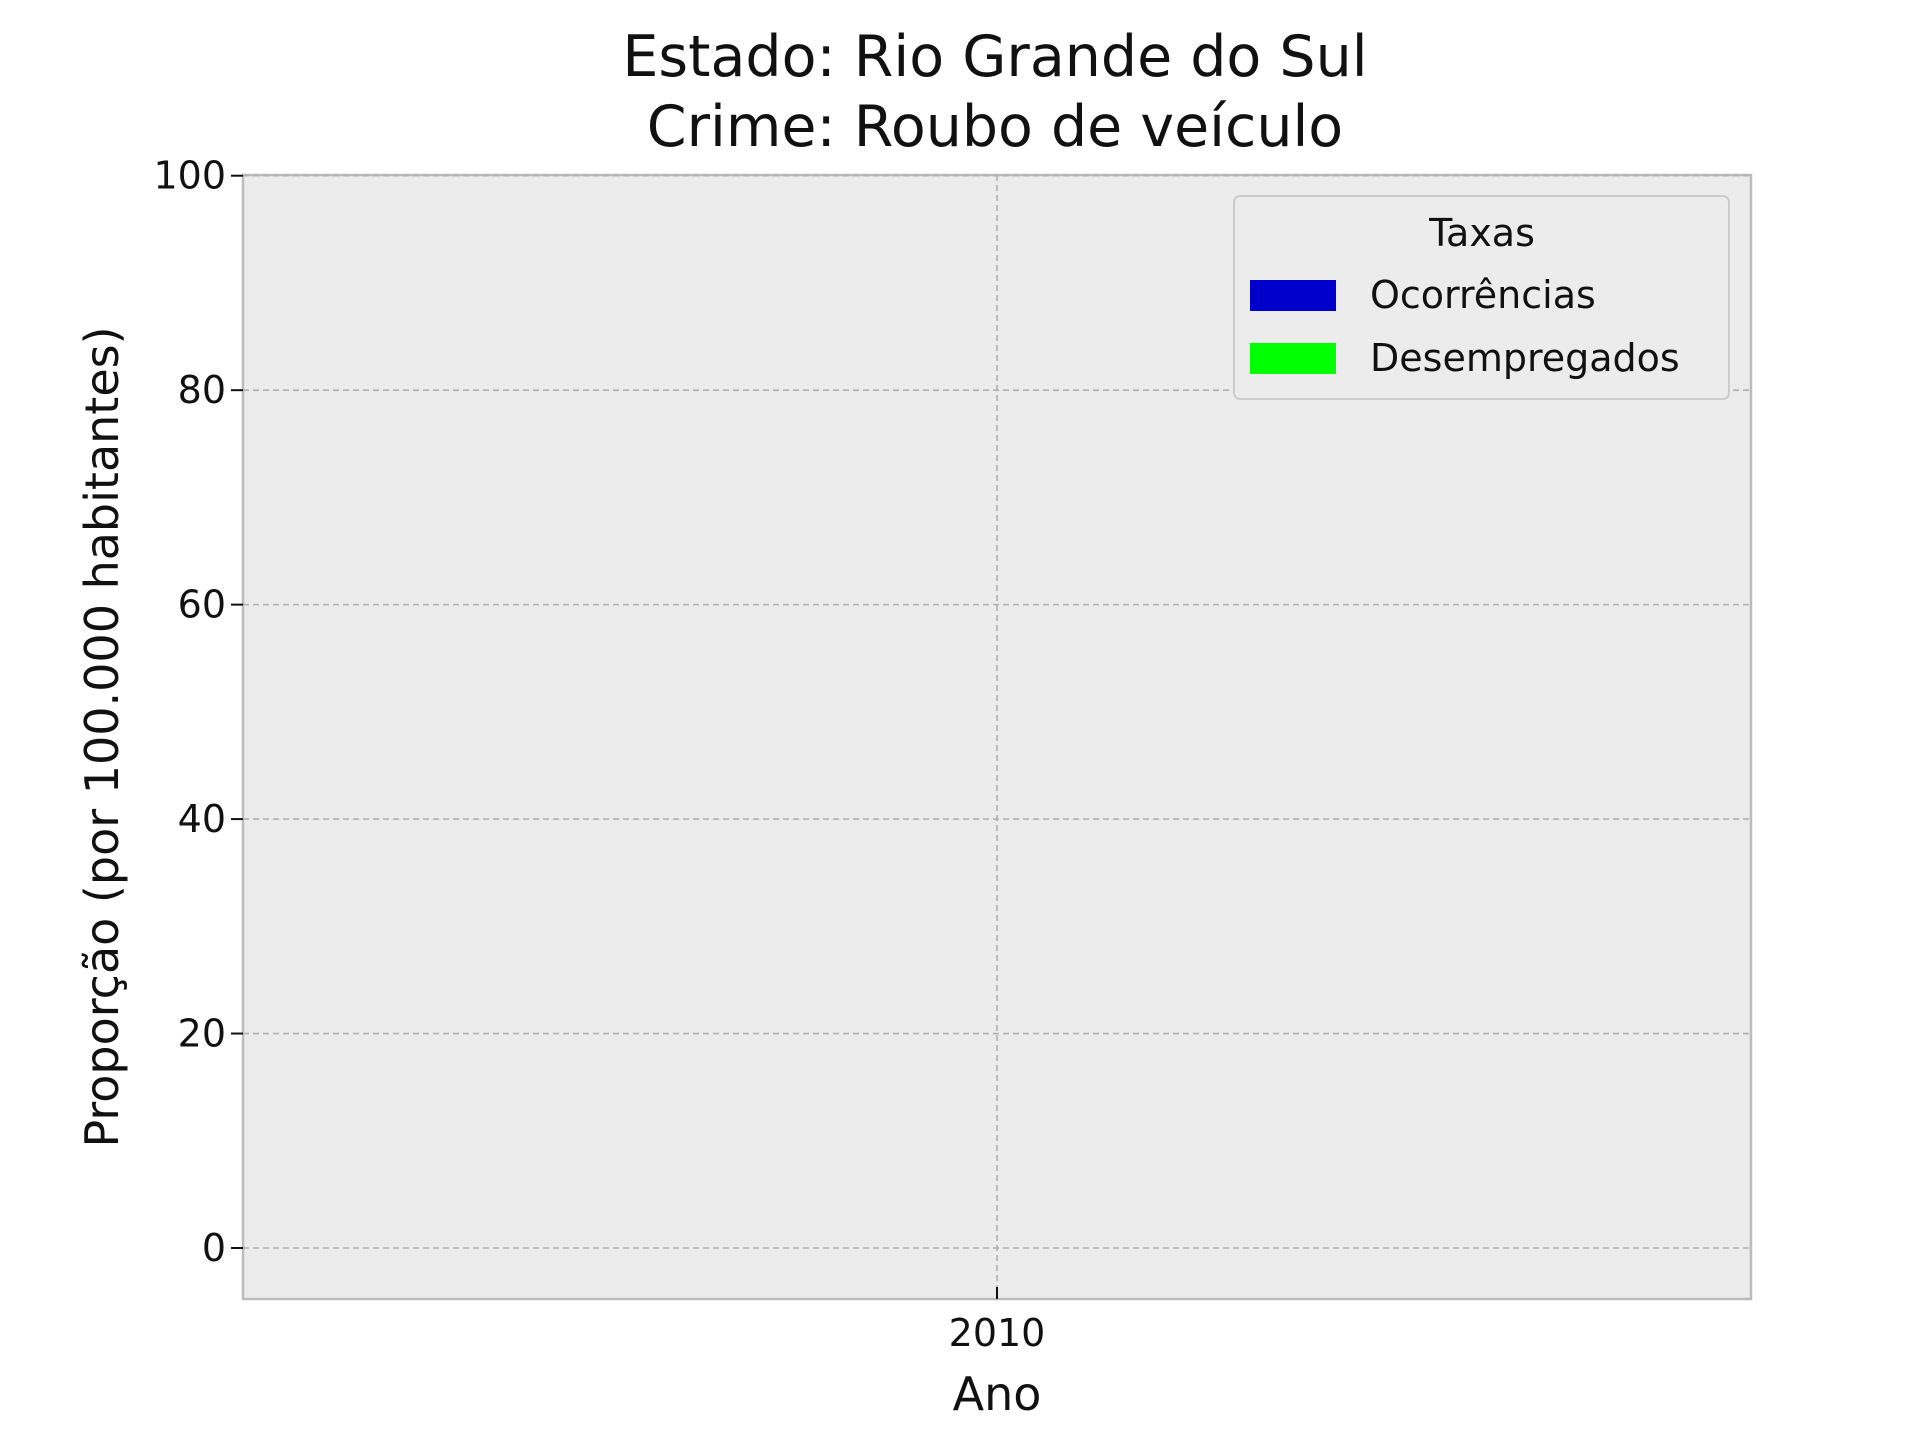 Image resolution: width=1920 pixels, height=1440 pixels. I want to click on x-tick-label: 2010, so click(997, 1333).